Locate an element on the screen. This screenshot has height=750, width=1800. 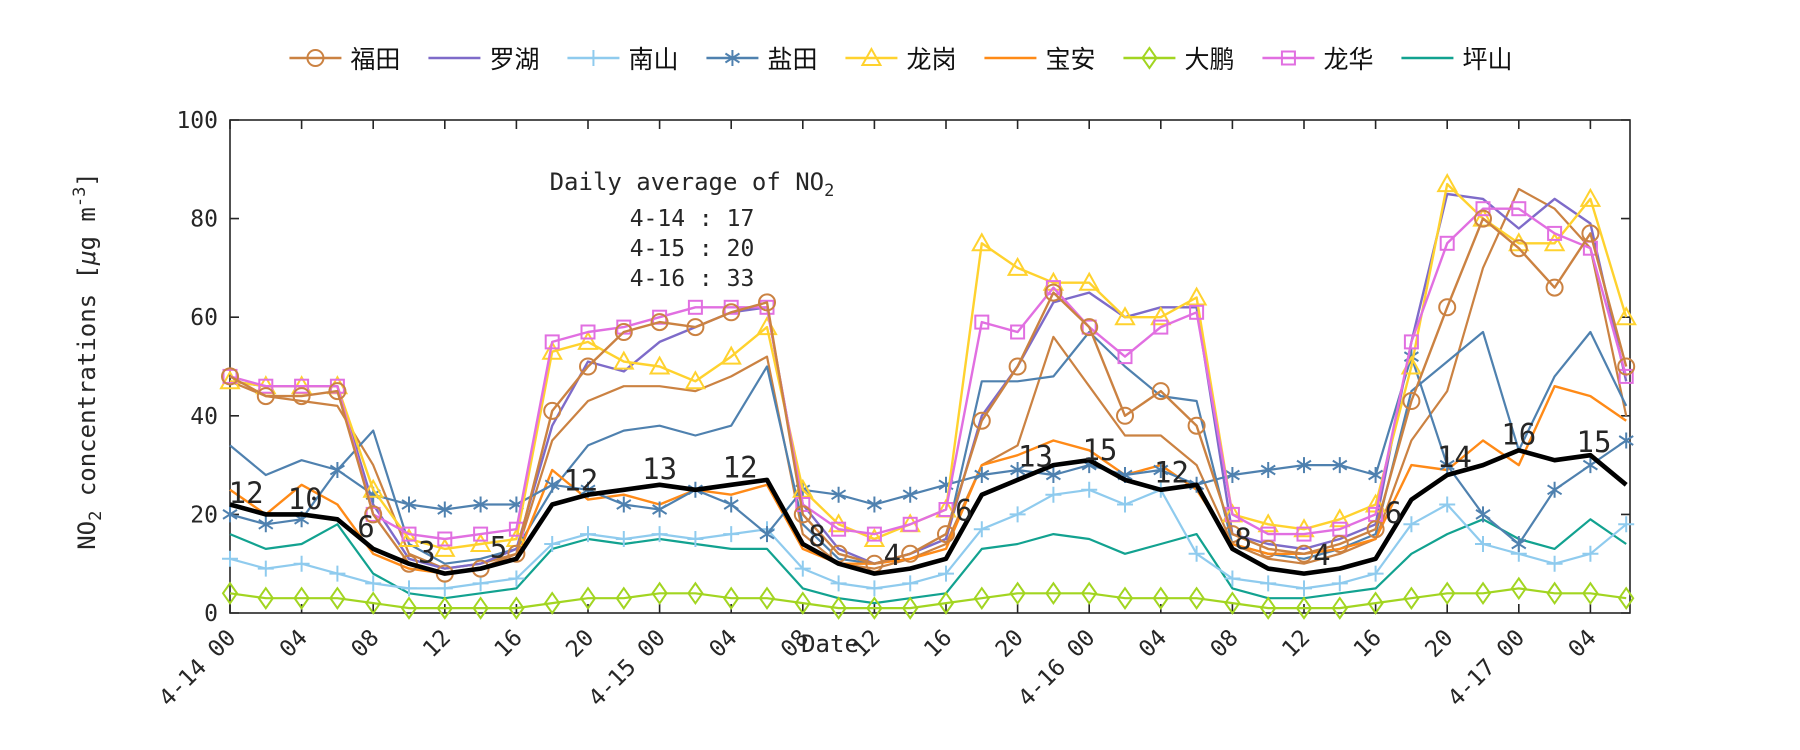
series-markers-dapeng is located at coordinates (928, 598).